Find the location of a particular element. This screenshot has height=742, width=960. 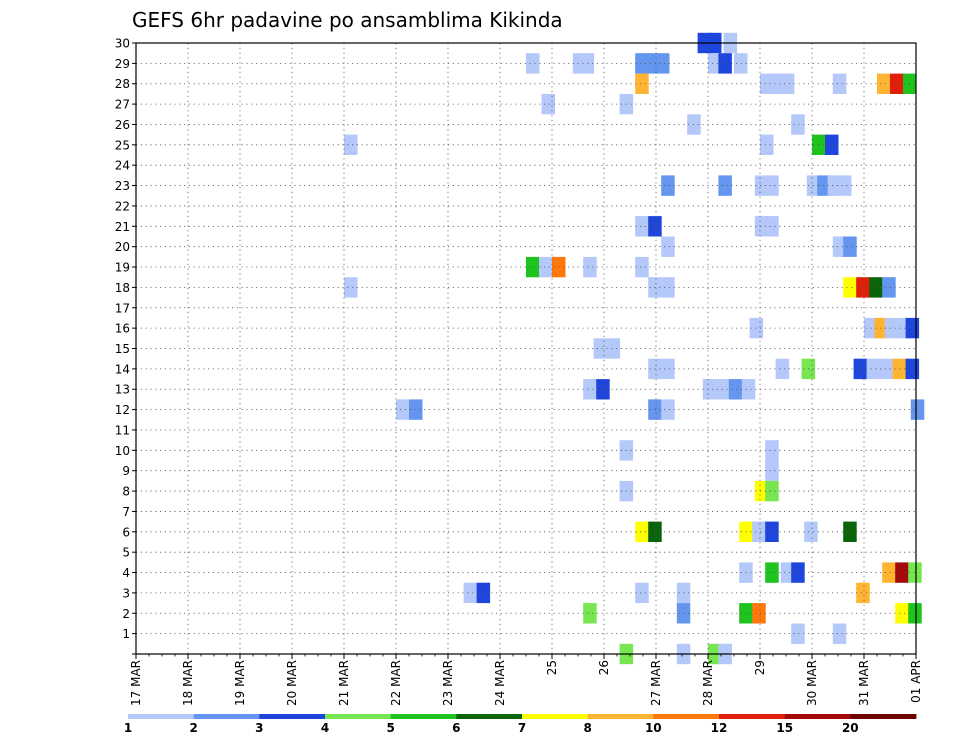

y-tick-label: 26 is located at coordinates (122, 125).